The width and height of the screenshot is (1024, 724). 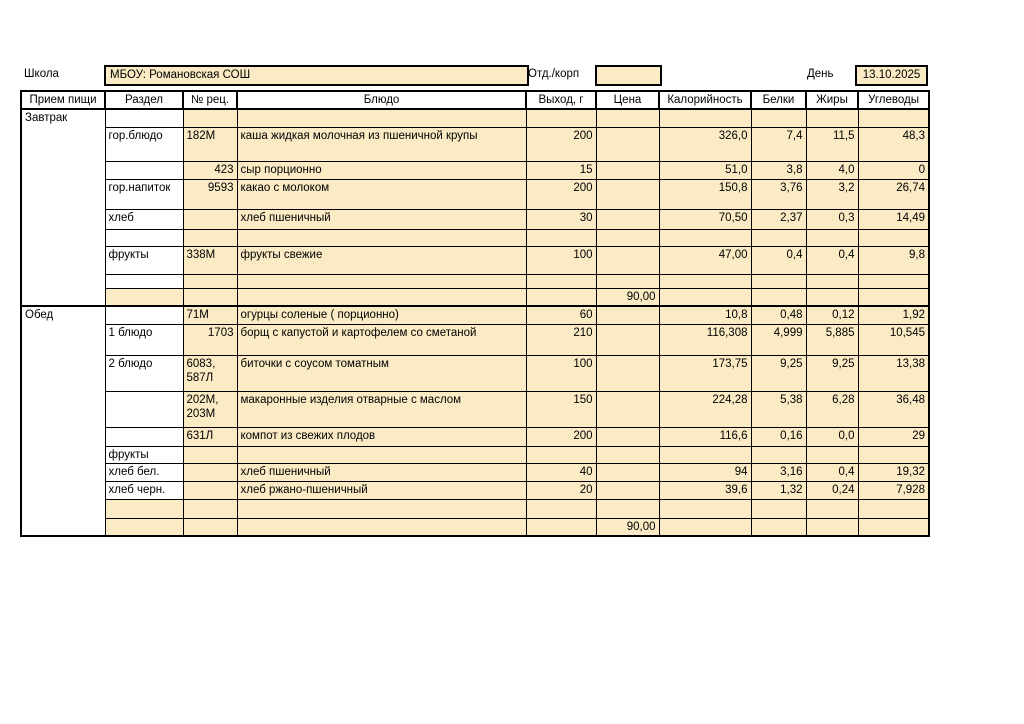 What do you see at coordinates (778, 409) in the screenshot?
I see `cell-protein: 5,38` at bounding box center [778, 409].